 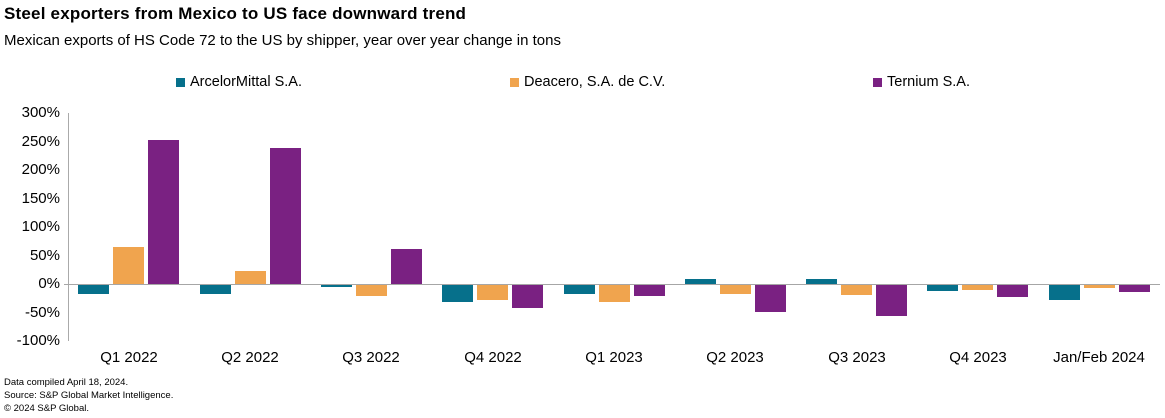 What do you see at coordinates (44, 255) in the screenshot?
I see `y-axis-tick-label: 50%` at bounding box center [44, 255].